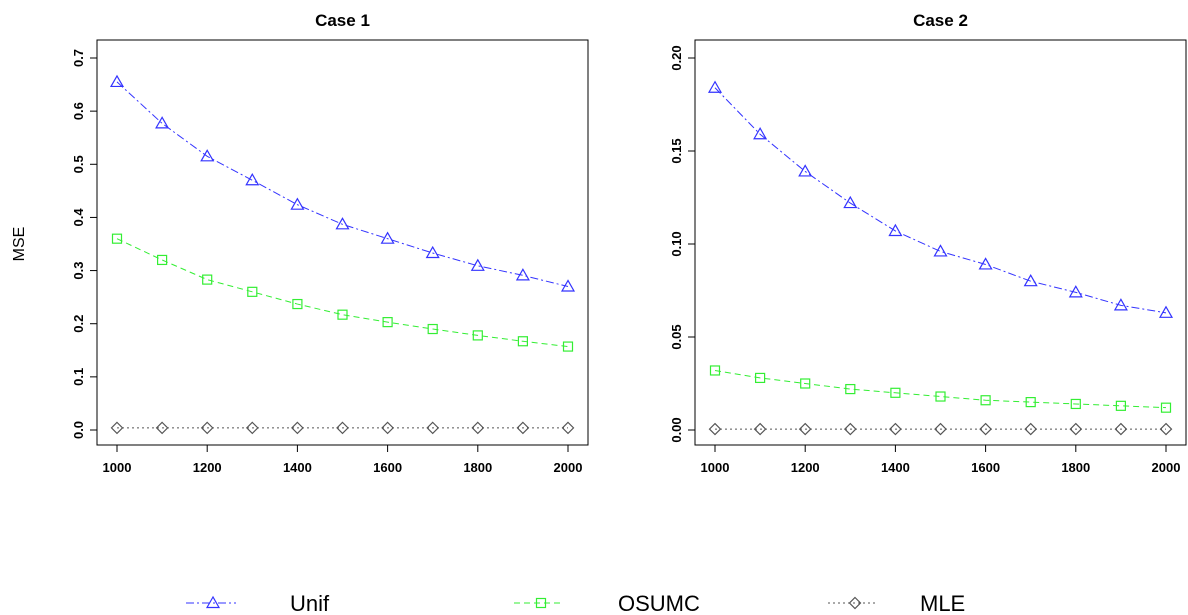 The width and height of the screenshot is (1188, 615). Describe the element at coordinates (541, 603) in the screenshot. I see `square-icon` at that location.